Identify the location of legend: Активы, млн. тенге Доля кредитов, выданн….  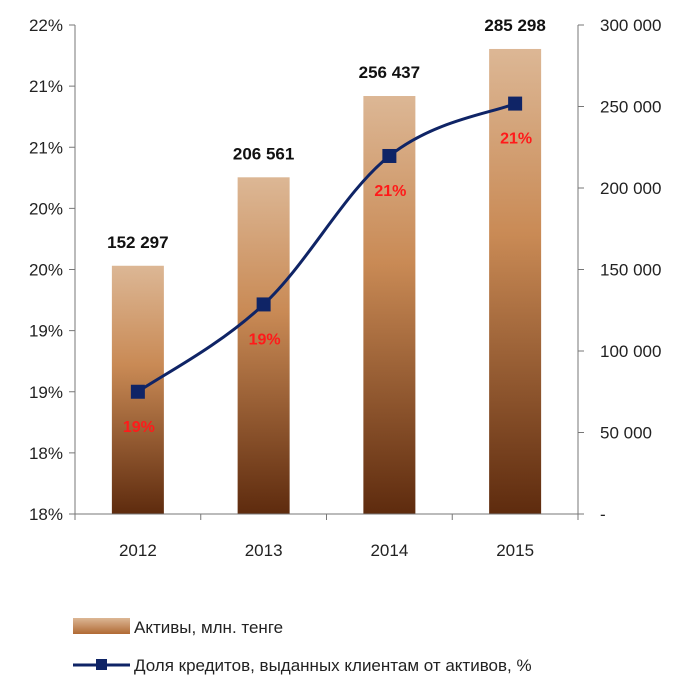
(302, 646).